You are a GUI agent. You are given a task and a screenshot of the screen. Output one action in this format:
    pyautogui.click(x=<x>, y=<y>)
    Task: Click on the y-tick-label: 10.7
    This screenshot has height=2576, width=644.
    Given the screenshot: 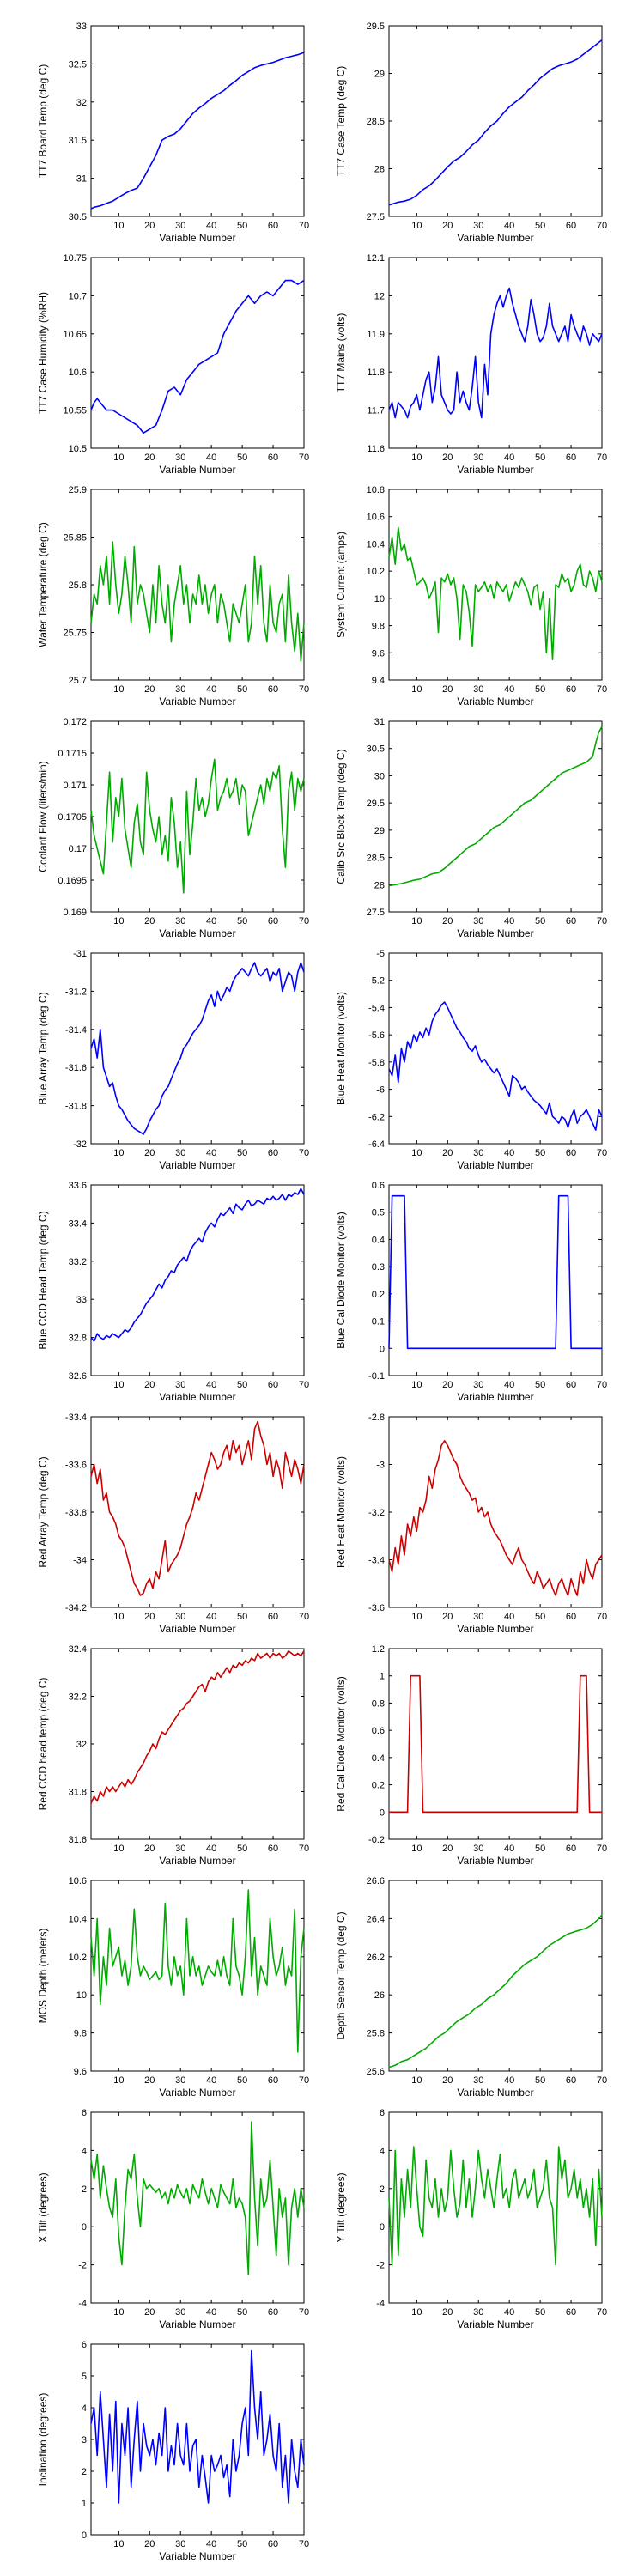 What is the action you would take?
    pyautogui.click(x=78, y=296)
    